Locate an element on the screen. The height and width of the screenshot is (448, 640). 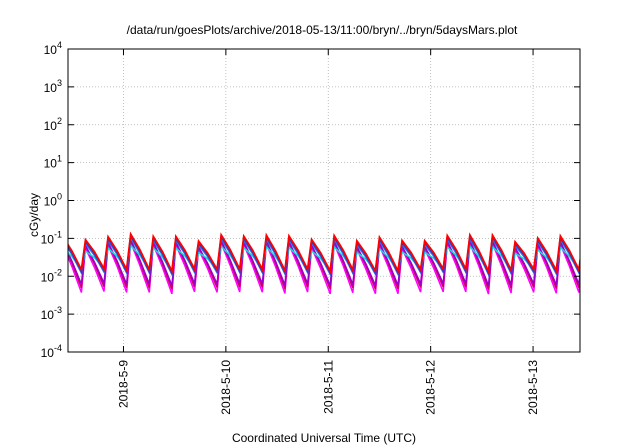
y-tick-label: 10¹ is located at coordinates (53, 162).